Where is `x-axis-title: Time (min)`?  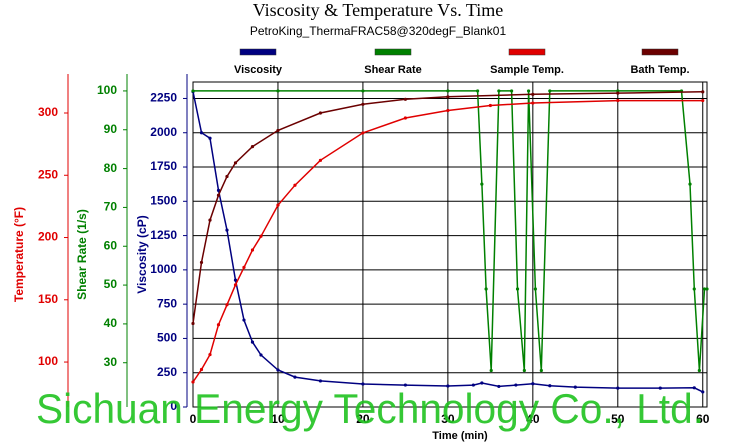 x-axis-title: Time (min) is located at coordinates (460, 436).